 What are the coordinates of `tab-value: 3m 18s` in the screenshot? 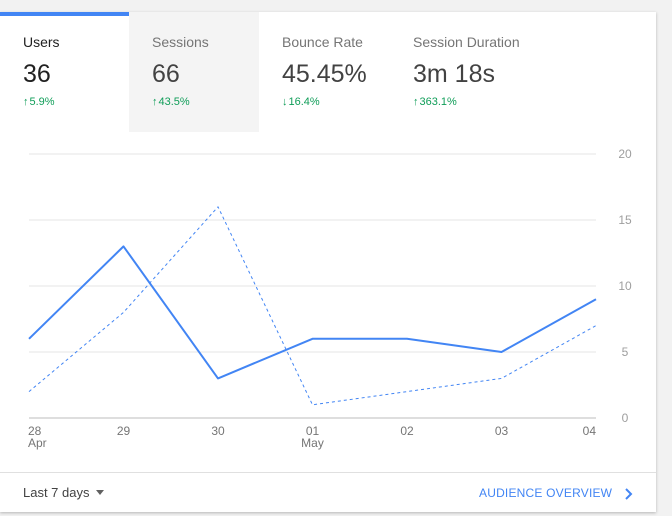 It's located at (454, 74).